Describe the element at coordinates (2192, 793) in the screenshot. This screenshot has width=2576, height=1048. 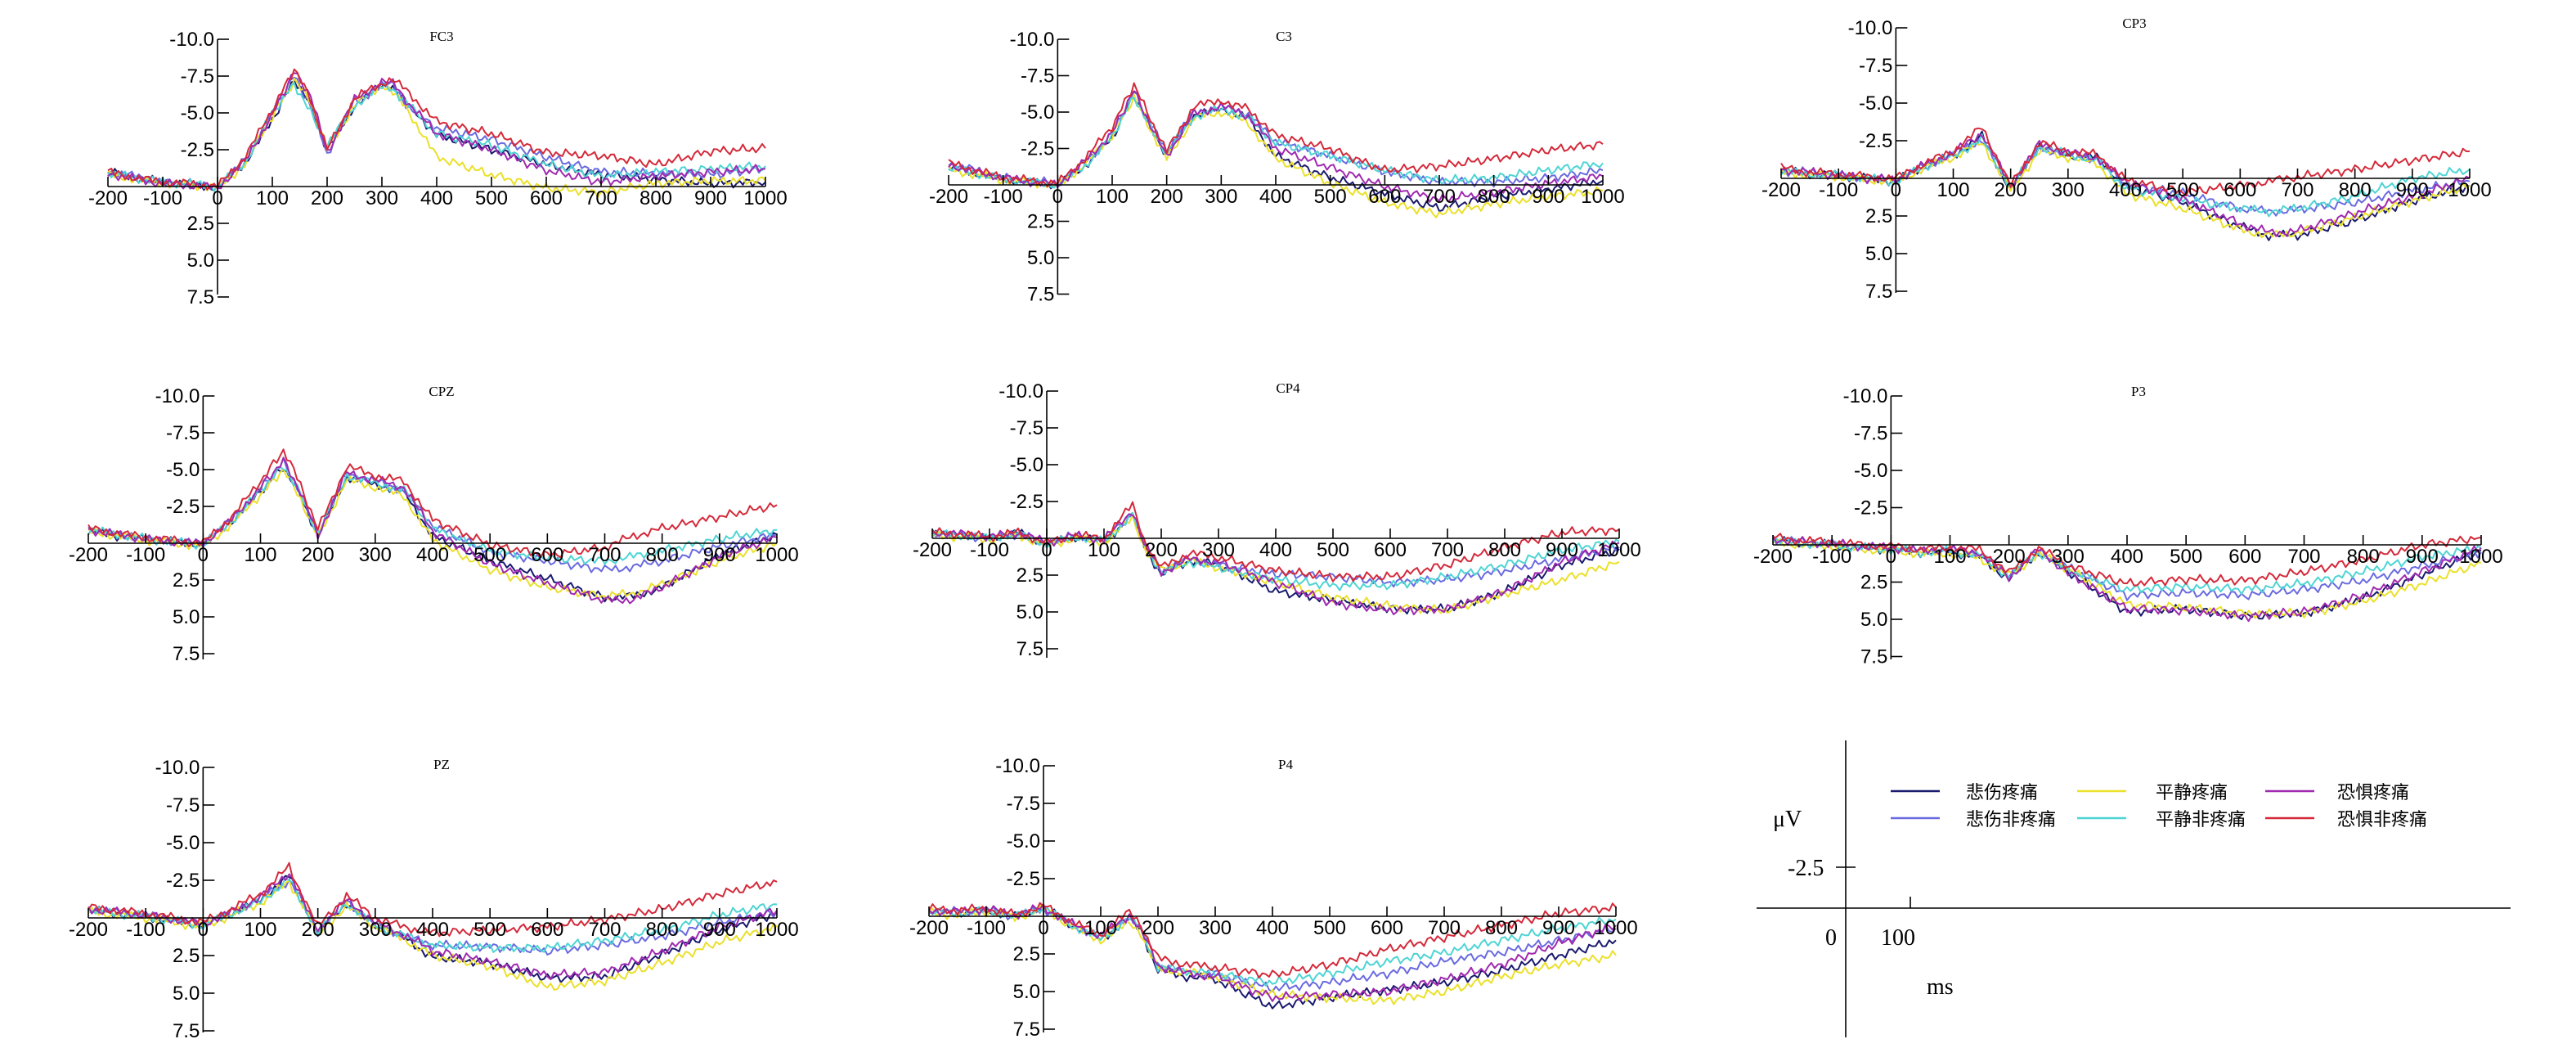
I see `legend-label-3: 平静疼痛` at that location.